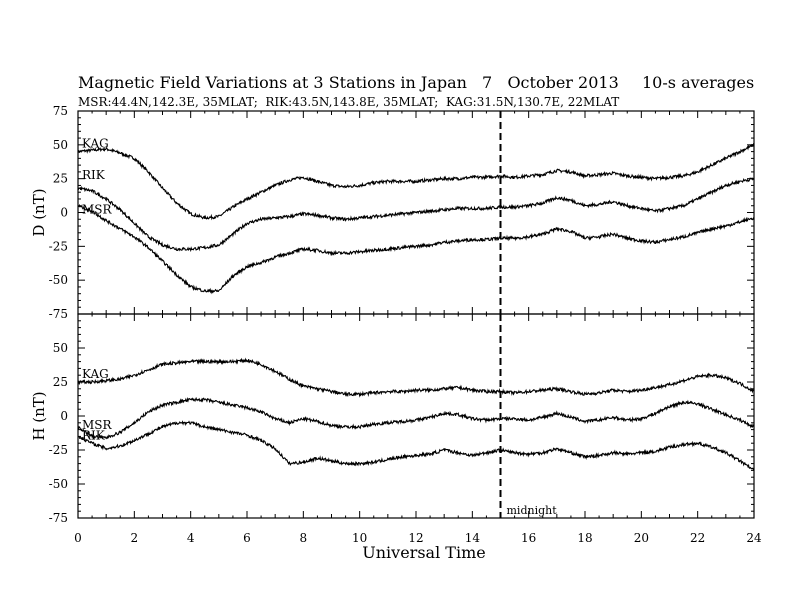  Describe the element at coordinates (697, 538) in the screenshot. I see `x-tick-label: 22` at that location.